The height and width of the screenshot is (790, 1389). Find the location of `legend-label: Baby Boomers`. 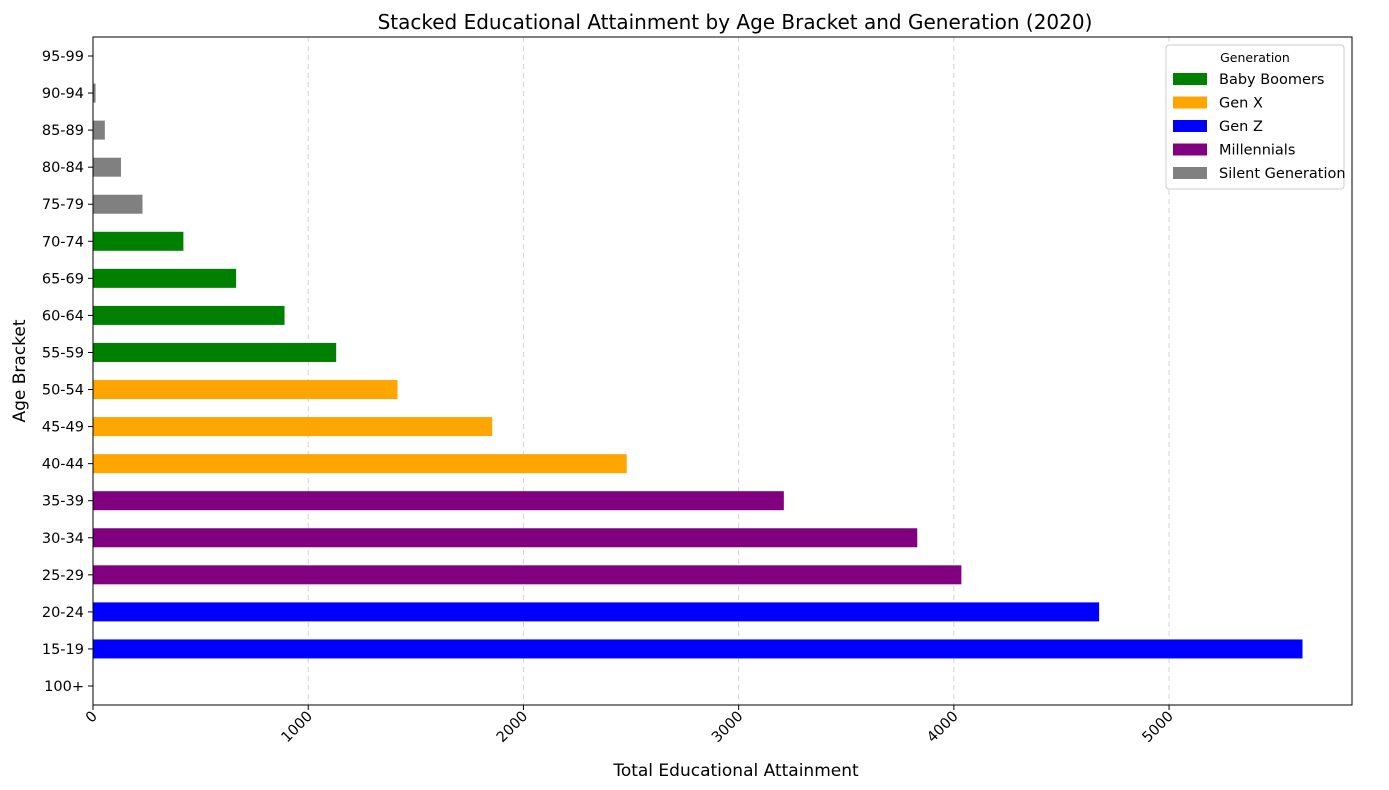

legend-label: Baby Boomers is located at coordinates (1271, 80).